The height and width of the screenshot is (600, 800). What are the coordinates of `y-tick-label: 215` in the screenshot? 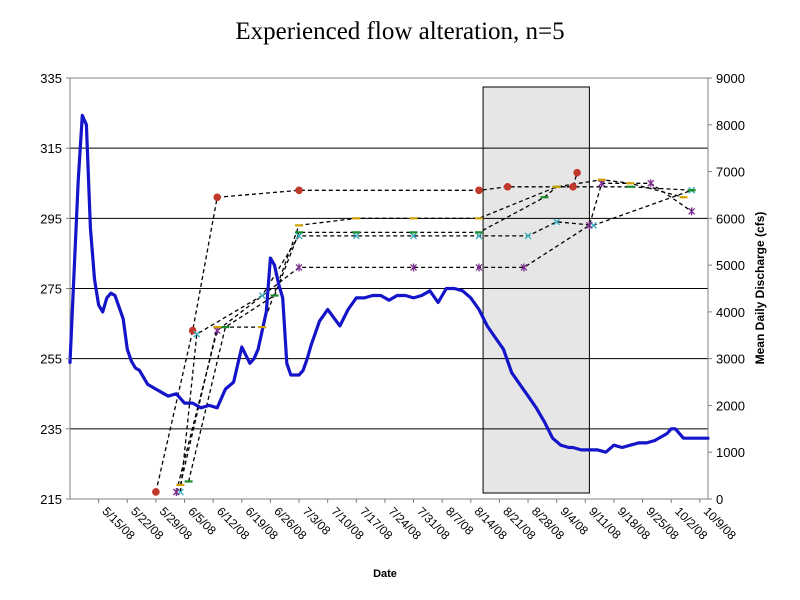 It's located at (51, 499).